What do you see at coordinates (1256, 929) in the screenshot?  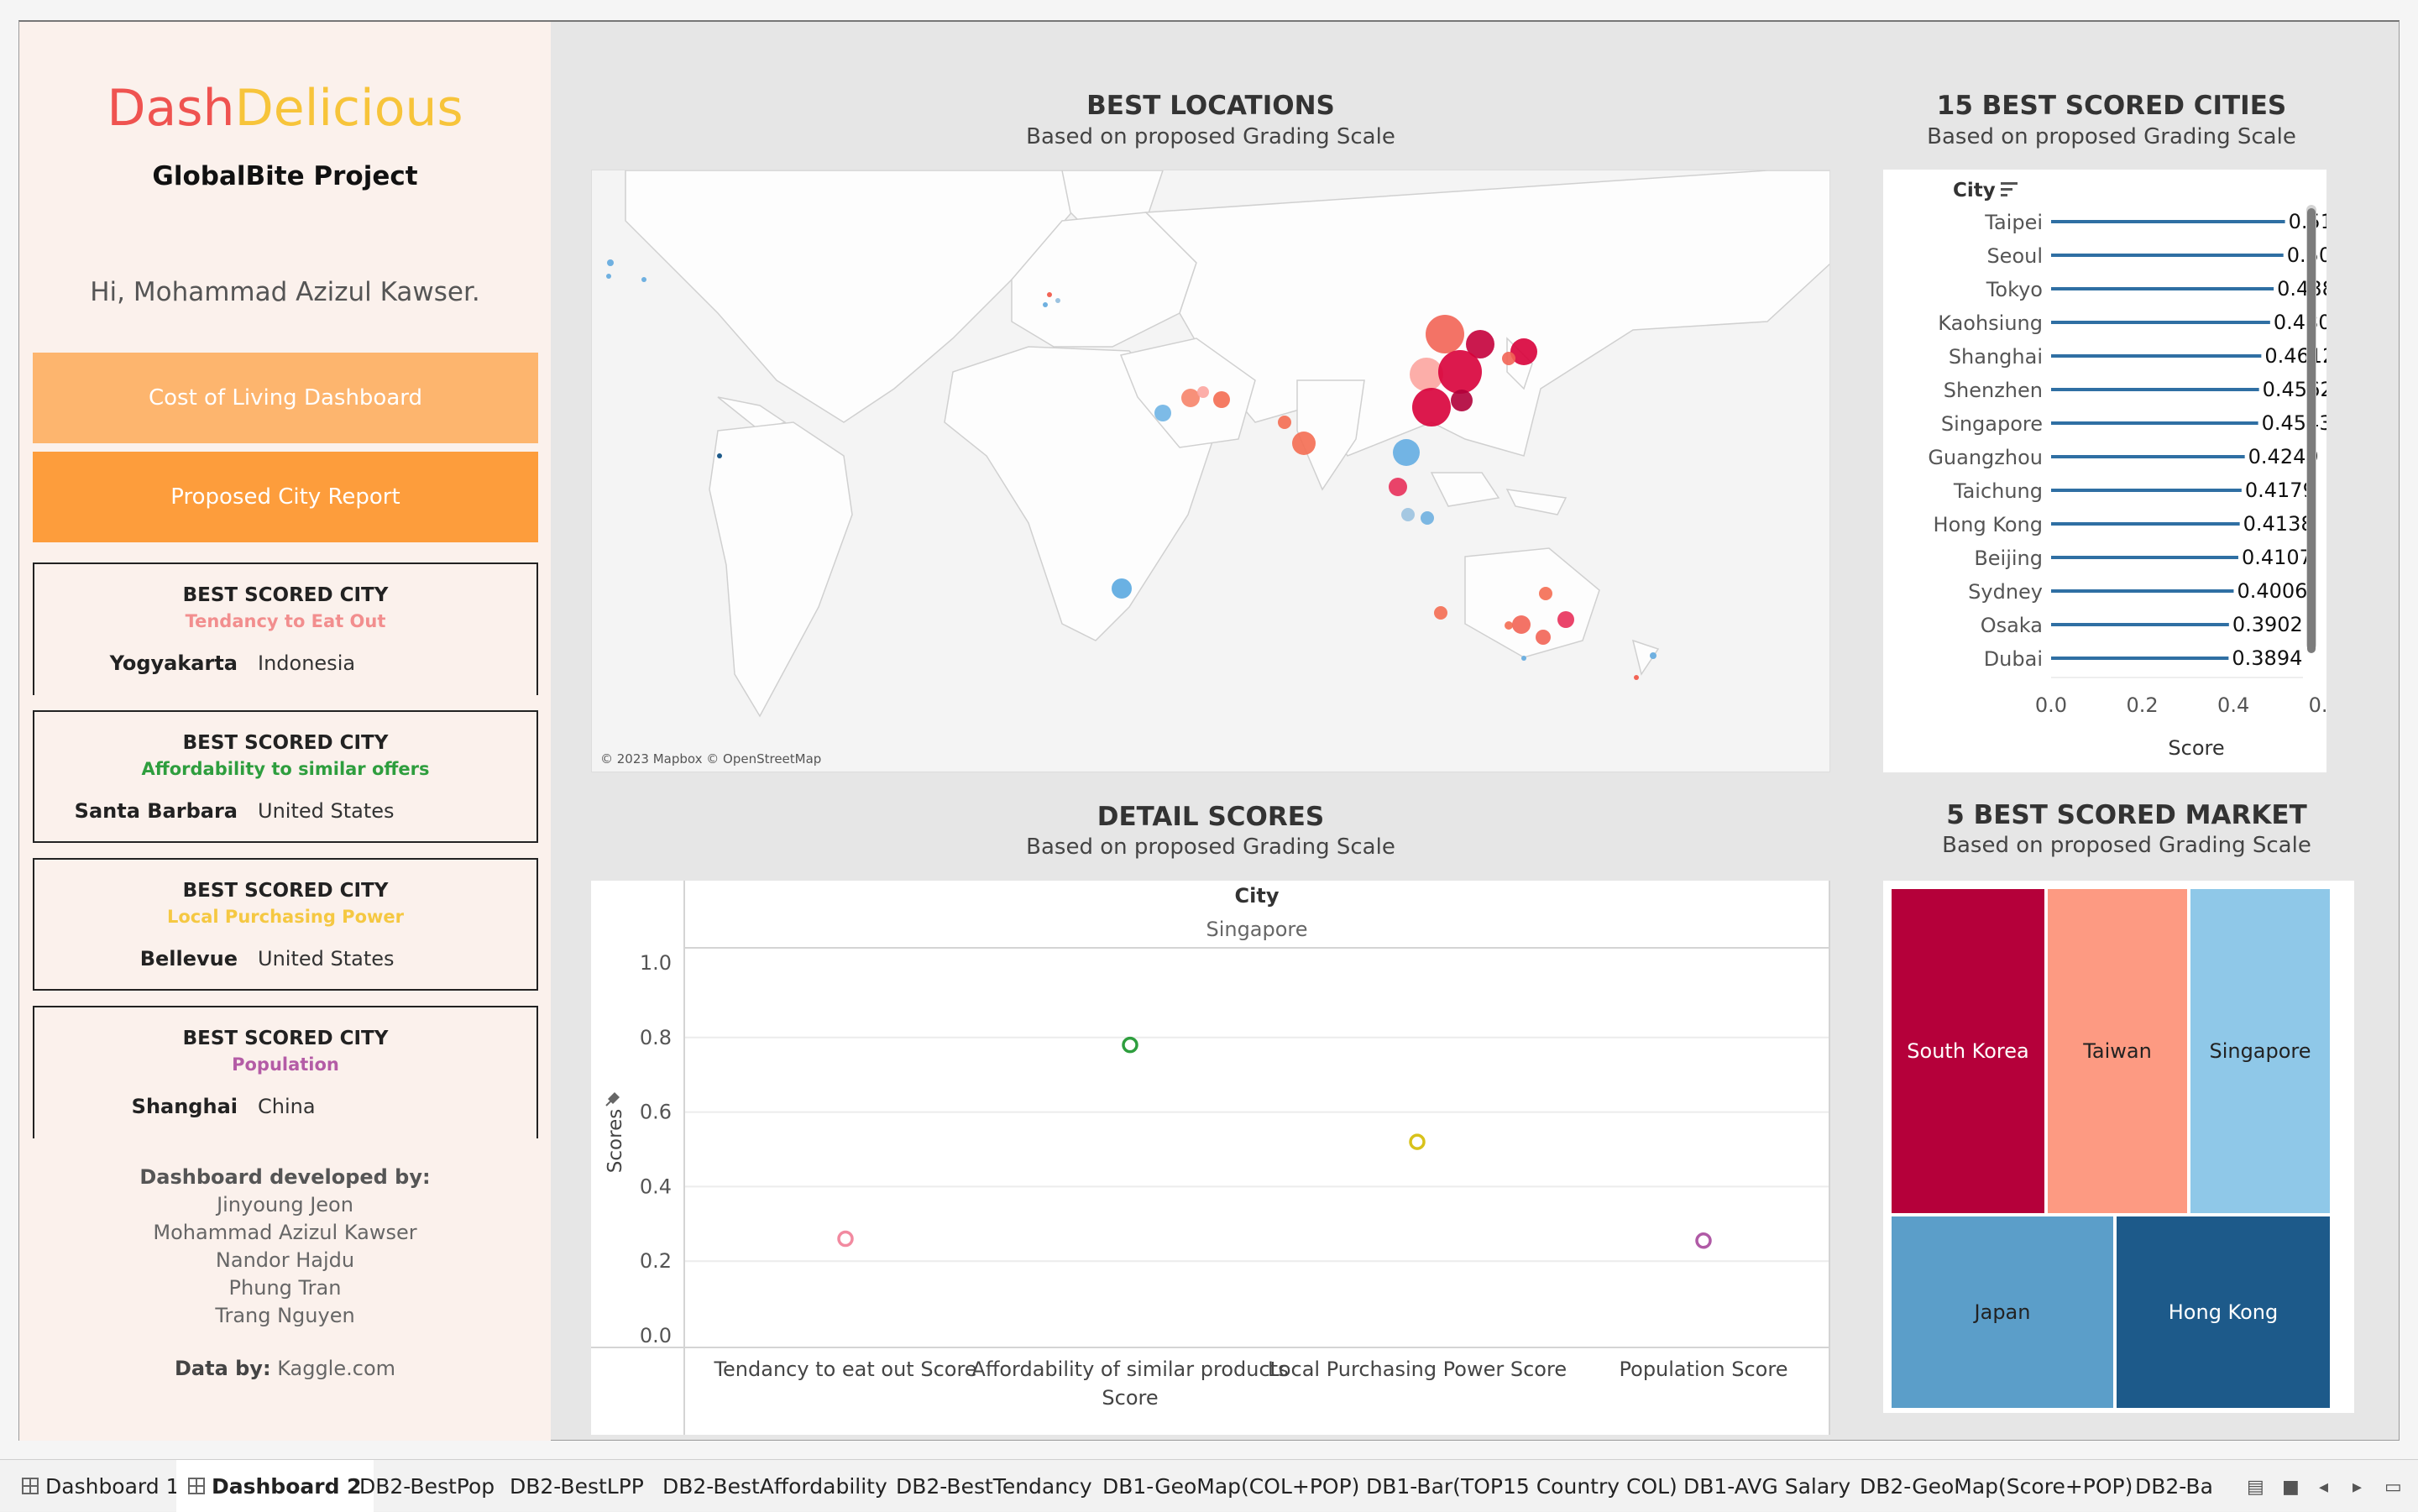 I see `detail-column-value: Singapore` at bounding box center [1256, 929].